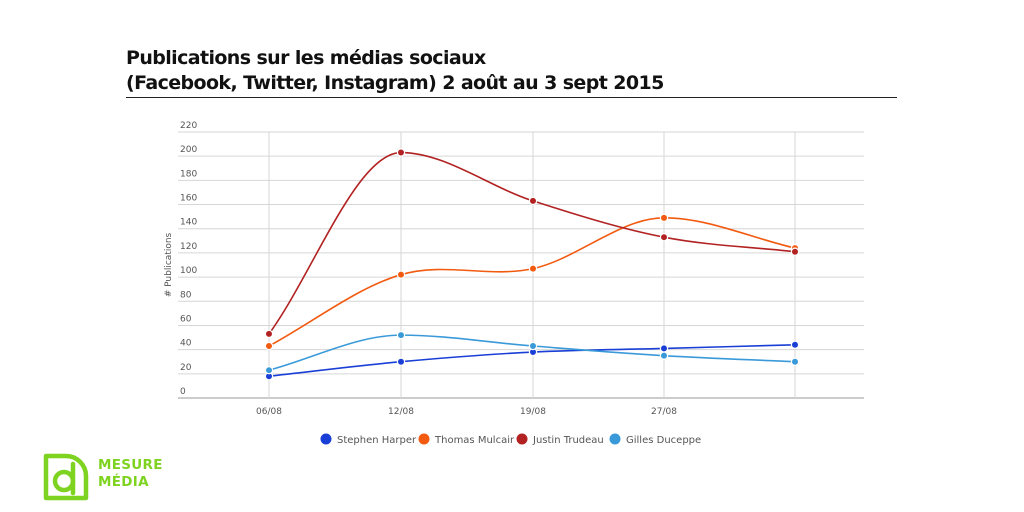  I want to click on legend-label-gilles-duceppe: Gilles Duceppe, so click(663, 440).